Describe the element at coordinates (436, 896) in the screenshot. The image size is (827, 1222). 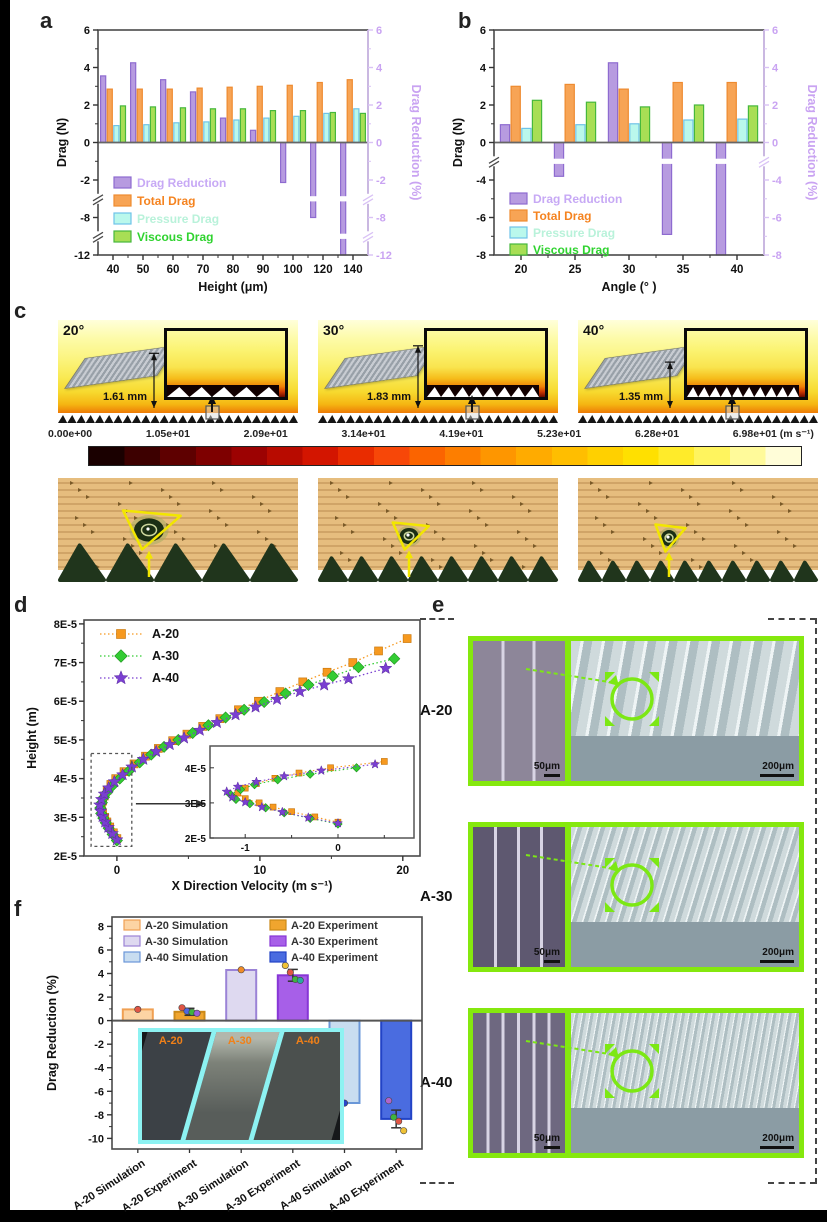
I see `sem-row-label: A-30` at that location.